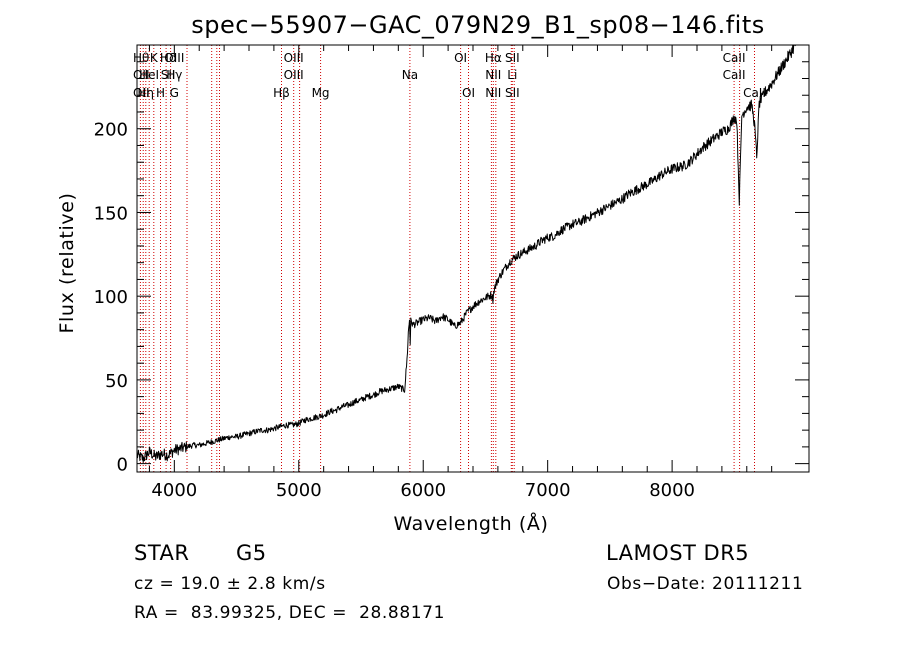 The image size is (900, 653). What do you see at coordinates (174, 490) in the screenshot?
I see `x-tick-label: 4000` at bounding box center [174, 490].